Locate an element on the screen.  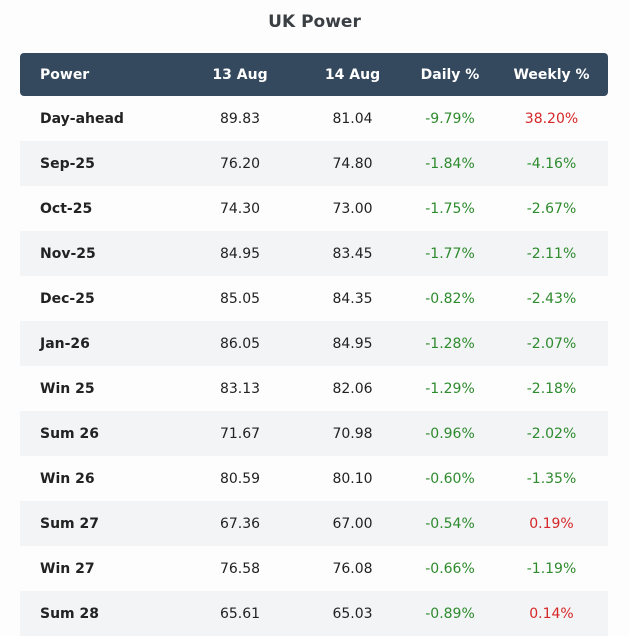
row-name: Oct-25 is located at coordinates (66, 208).